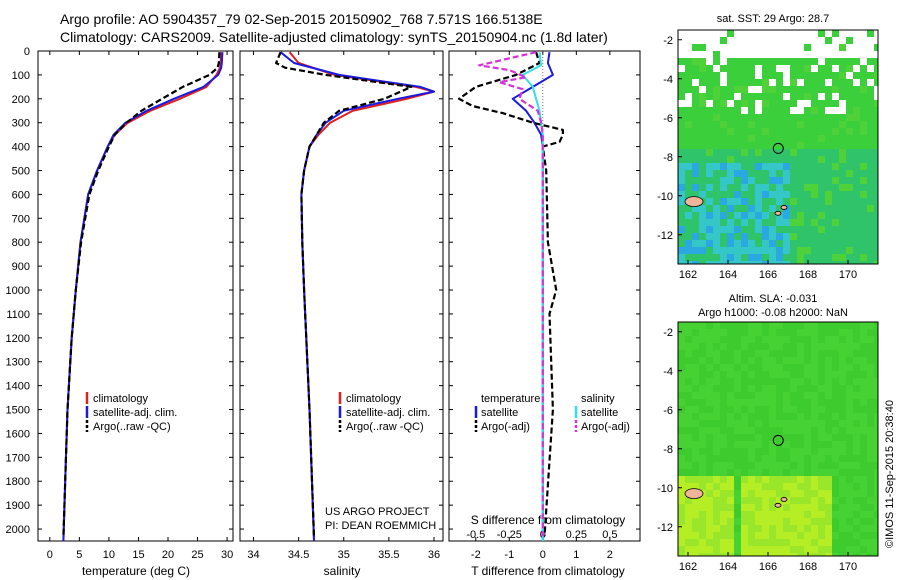  Describe the element at coordinates (778, 147) in the screenshot. I see `sst-map-frame` at that location.